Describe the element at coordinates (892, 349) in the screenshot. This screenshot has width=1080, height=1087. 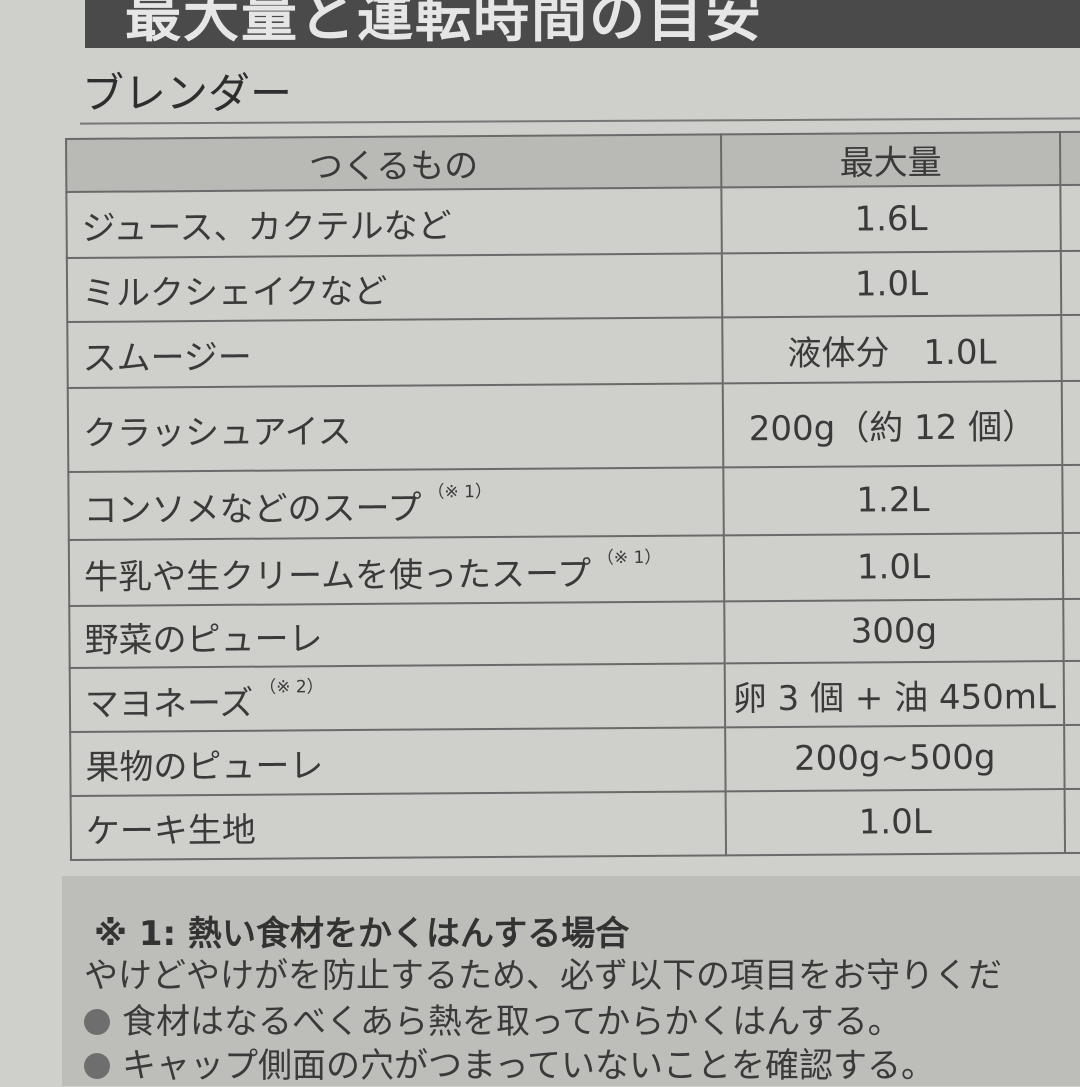
I see `max-cell: 液体分 1.0L` at that location.